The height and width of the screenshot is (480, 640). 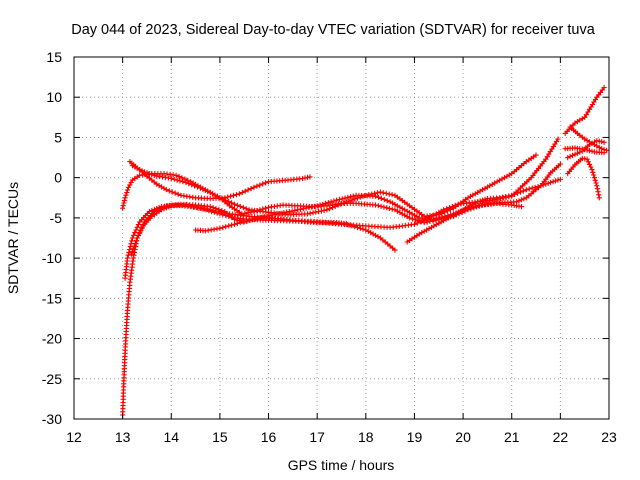 I want to click on x-axis-label: GPS time / hours, so click(x=341, y=465).